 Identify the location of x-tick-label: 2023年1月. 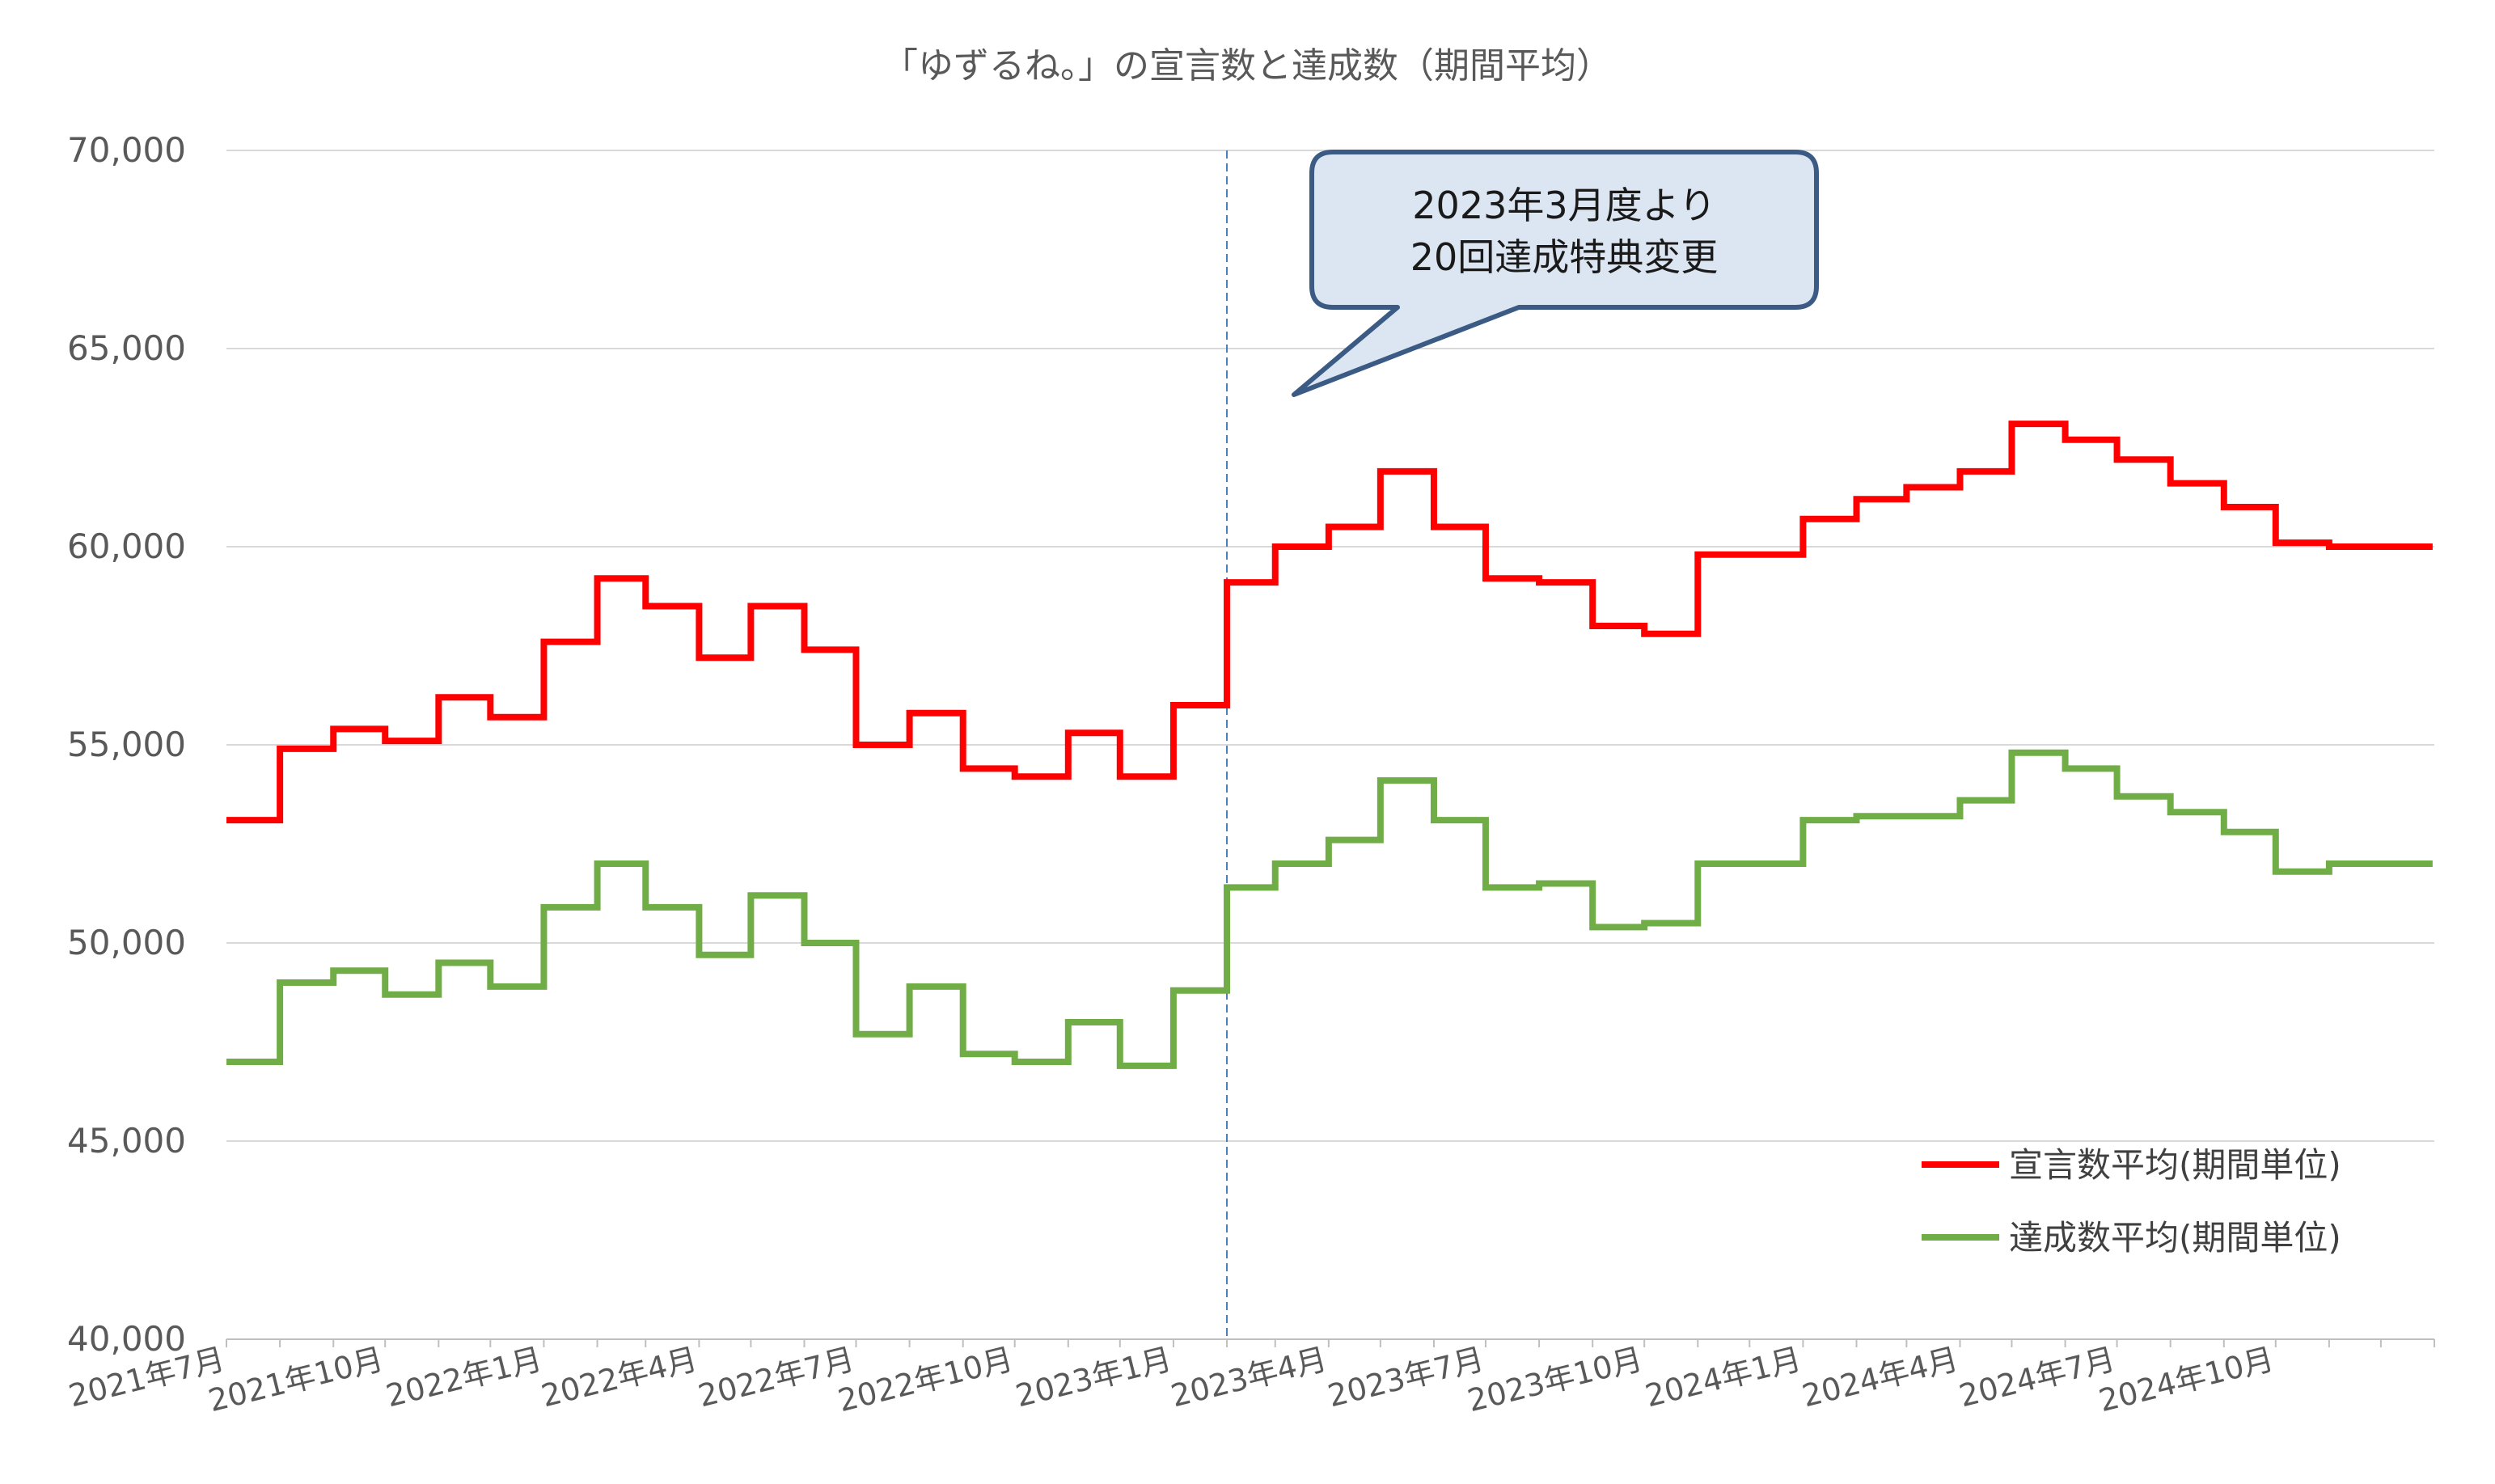
(1093, 1377).